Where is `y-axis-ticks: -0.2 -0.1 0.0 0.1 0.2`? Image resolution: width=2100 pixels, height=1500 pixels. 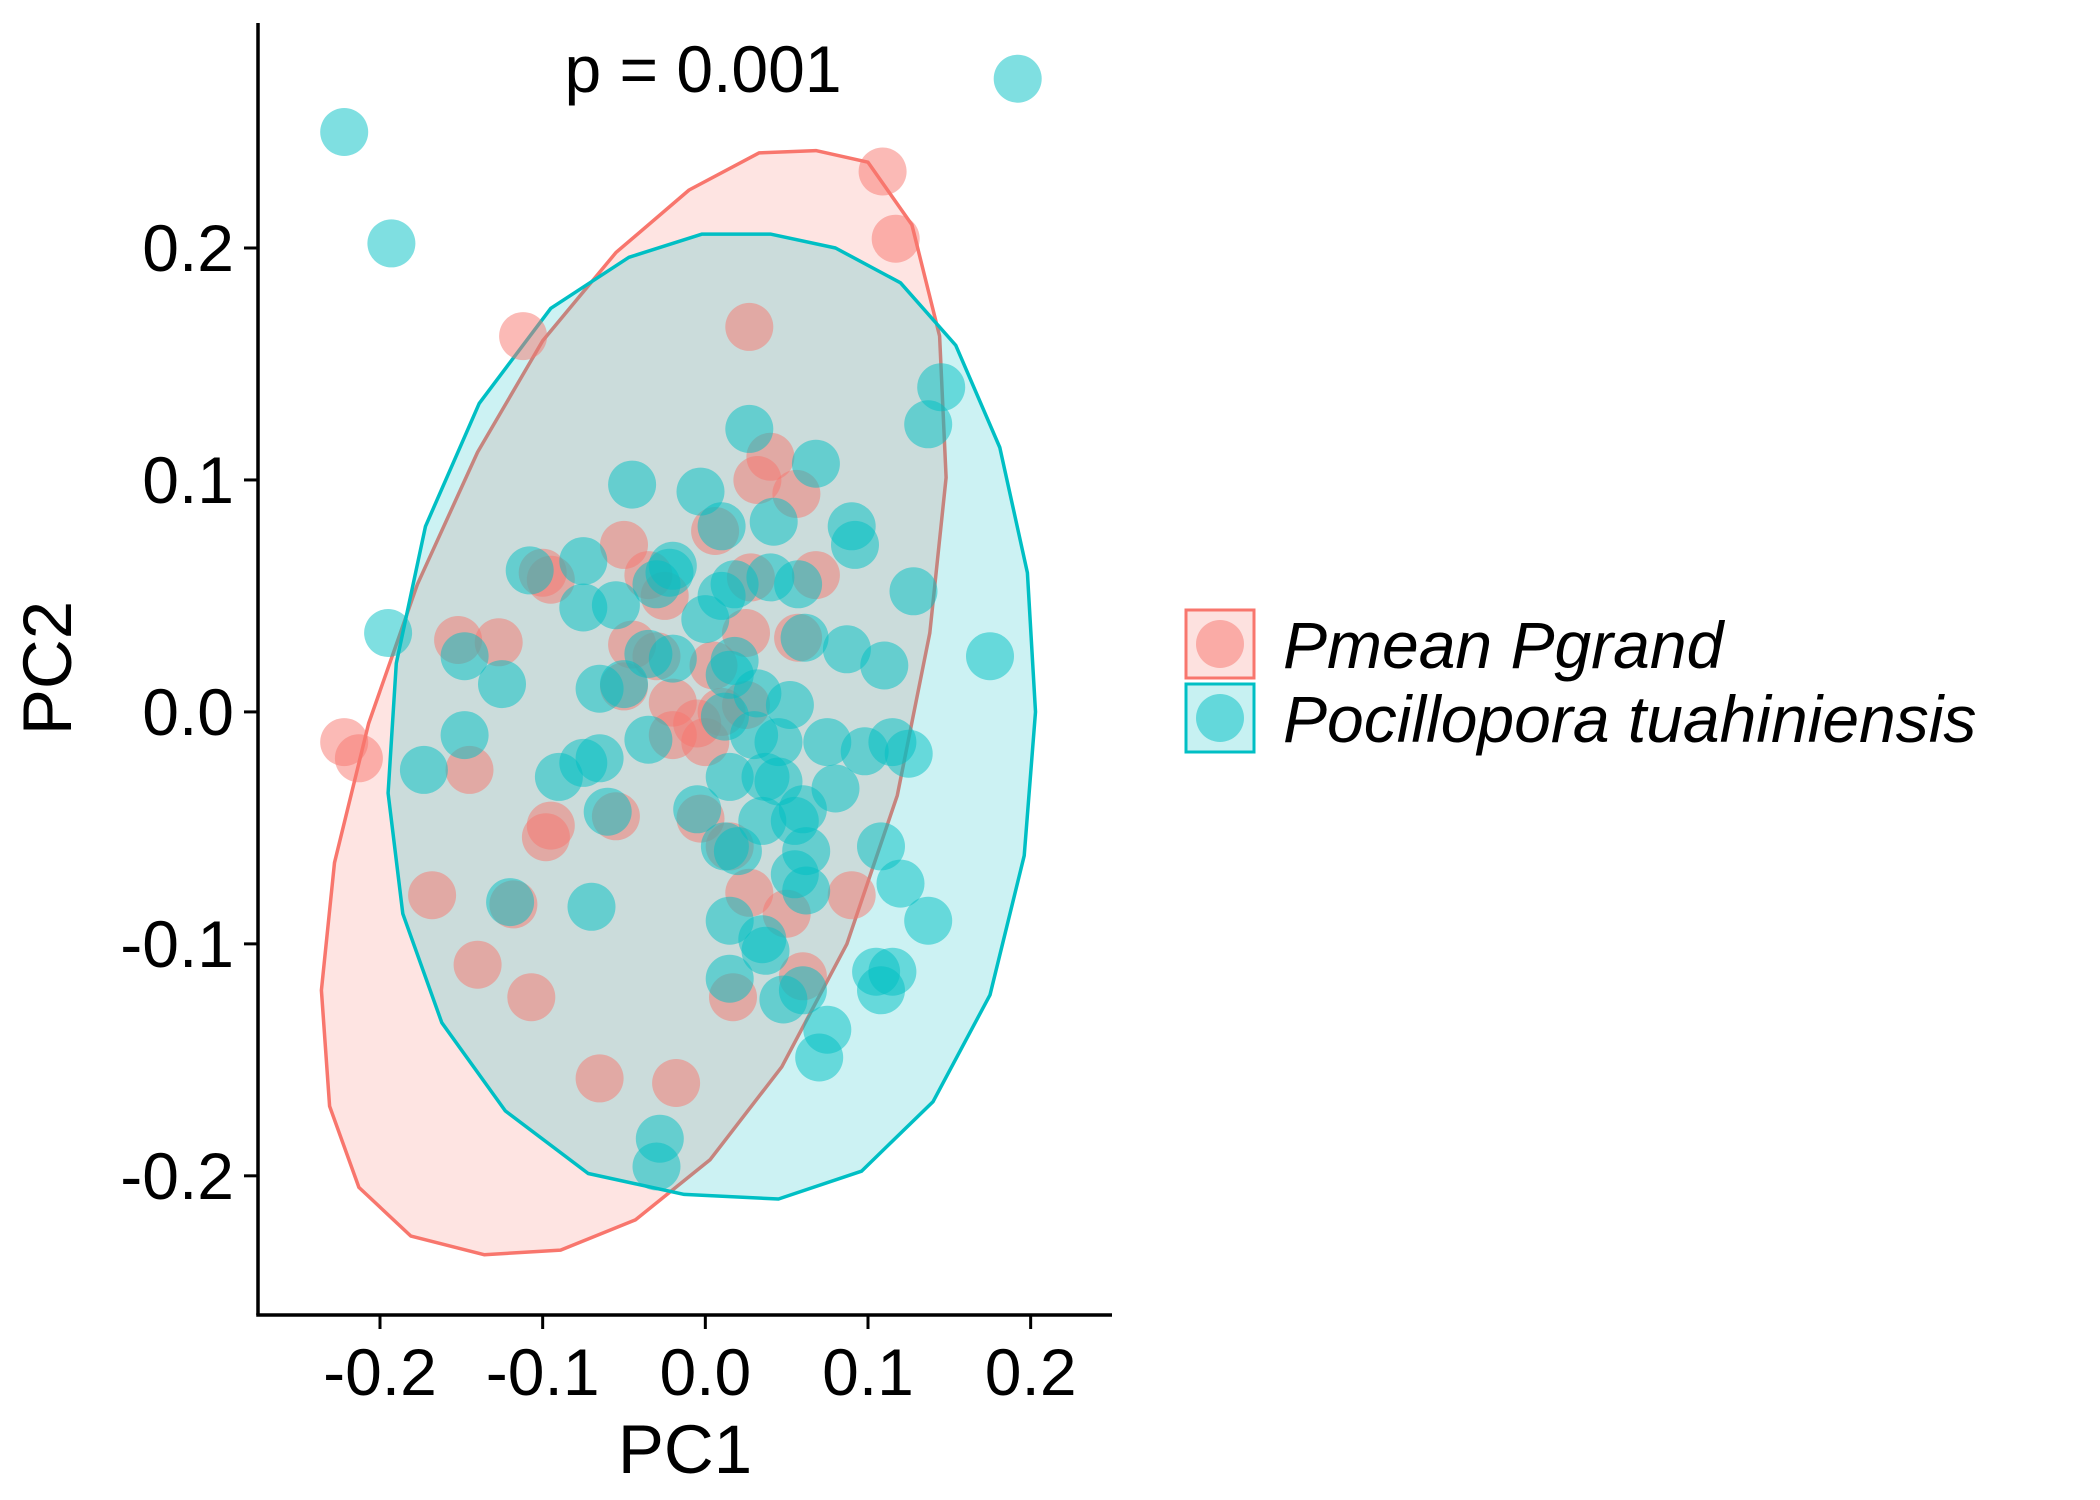
y-axis-ticks: -0.2 -0.1 0.0 0.1 0.2 is located at coordinates (189, 712).